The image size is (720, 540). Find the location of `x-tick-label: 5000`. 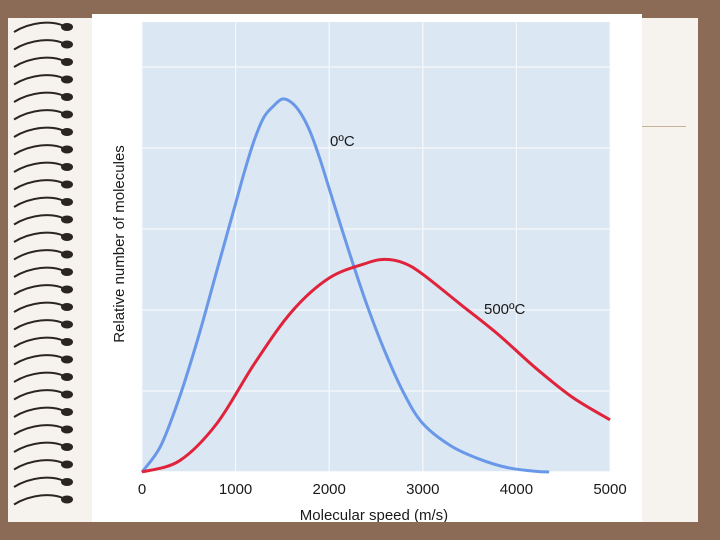

x-tick-label: 5000 is located at coordinates (609, 489).